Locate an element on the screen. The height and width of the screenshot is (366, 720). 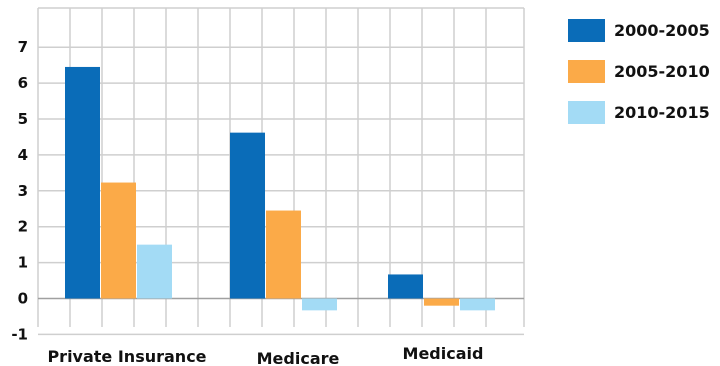
y-tick-label: 1 is located at coordinates (23, 263).